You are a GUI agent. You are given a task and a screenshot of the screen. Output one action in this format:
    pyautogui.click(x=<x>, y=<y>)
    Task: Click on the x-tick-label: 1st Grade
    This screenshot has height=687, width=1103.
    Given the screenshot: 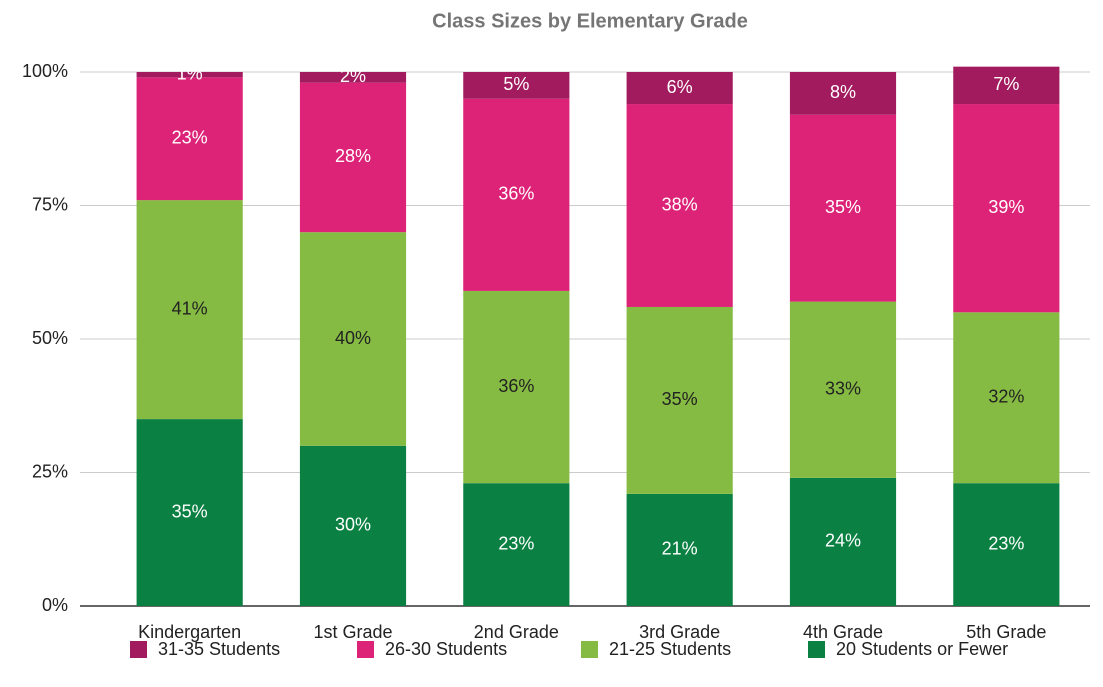 What is the action you would take?
    pyautogui.click(x=352, y=632)
    